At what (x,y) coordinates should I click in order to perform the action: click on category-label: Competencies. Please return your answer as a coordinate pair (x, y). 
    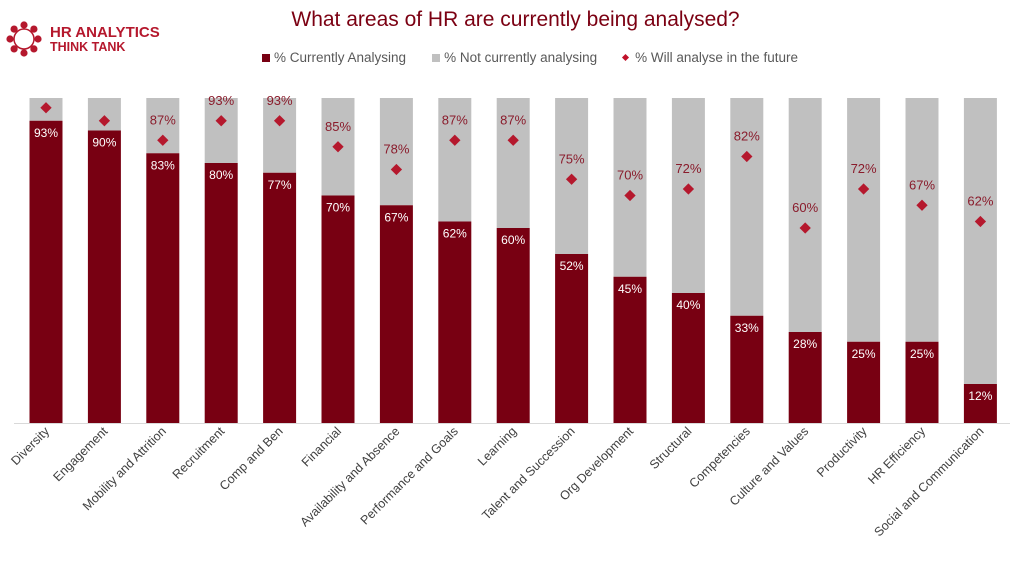
    Looking at the image, I should click on (720, 457).